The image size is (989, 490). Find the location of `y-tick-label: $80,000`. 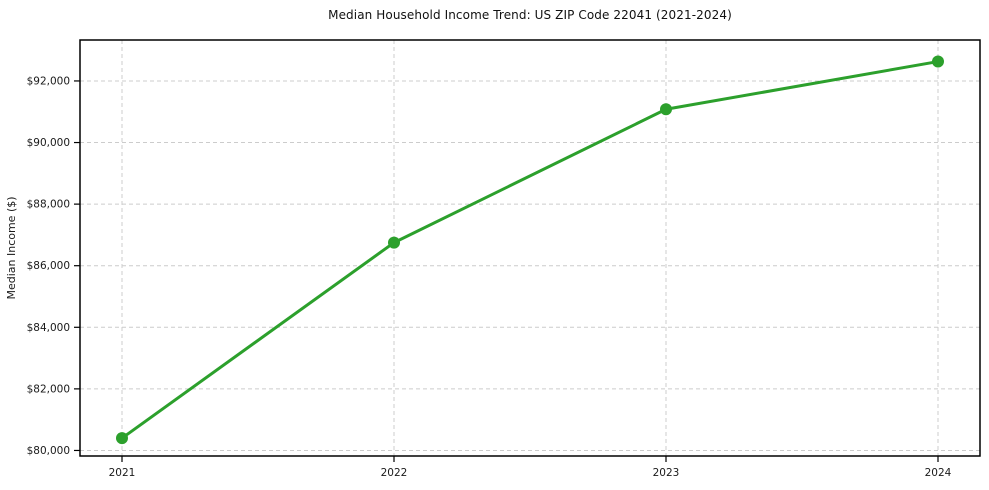

y-tick-label: $80,000 is located at coordinates (48, 451).